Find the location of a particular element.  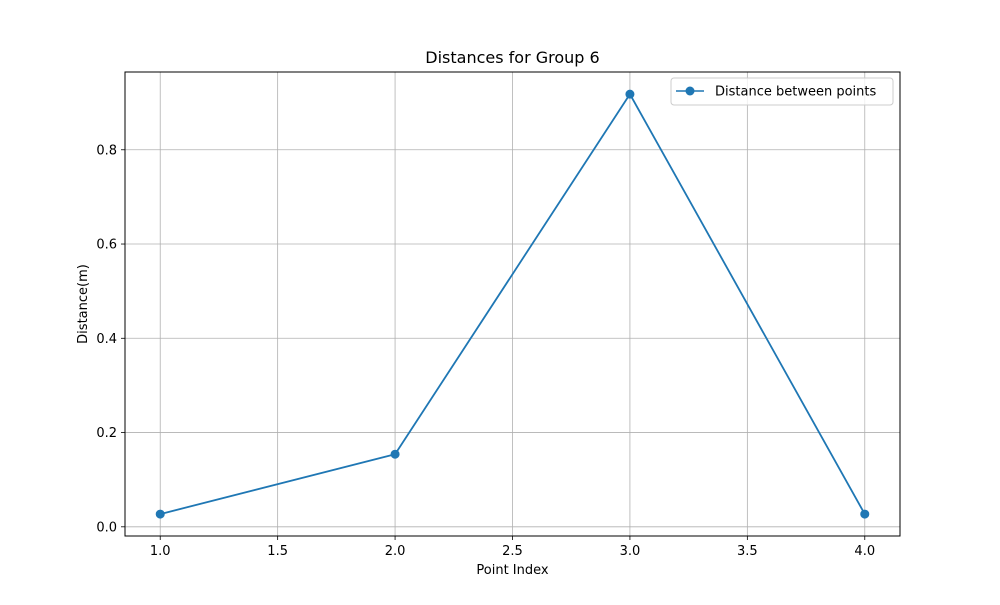

x-tick-label: 3.5 is located at coordinates (747, 551).